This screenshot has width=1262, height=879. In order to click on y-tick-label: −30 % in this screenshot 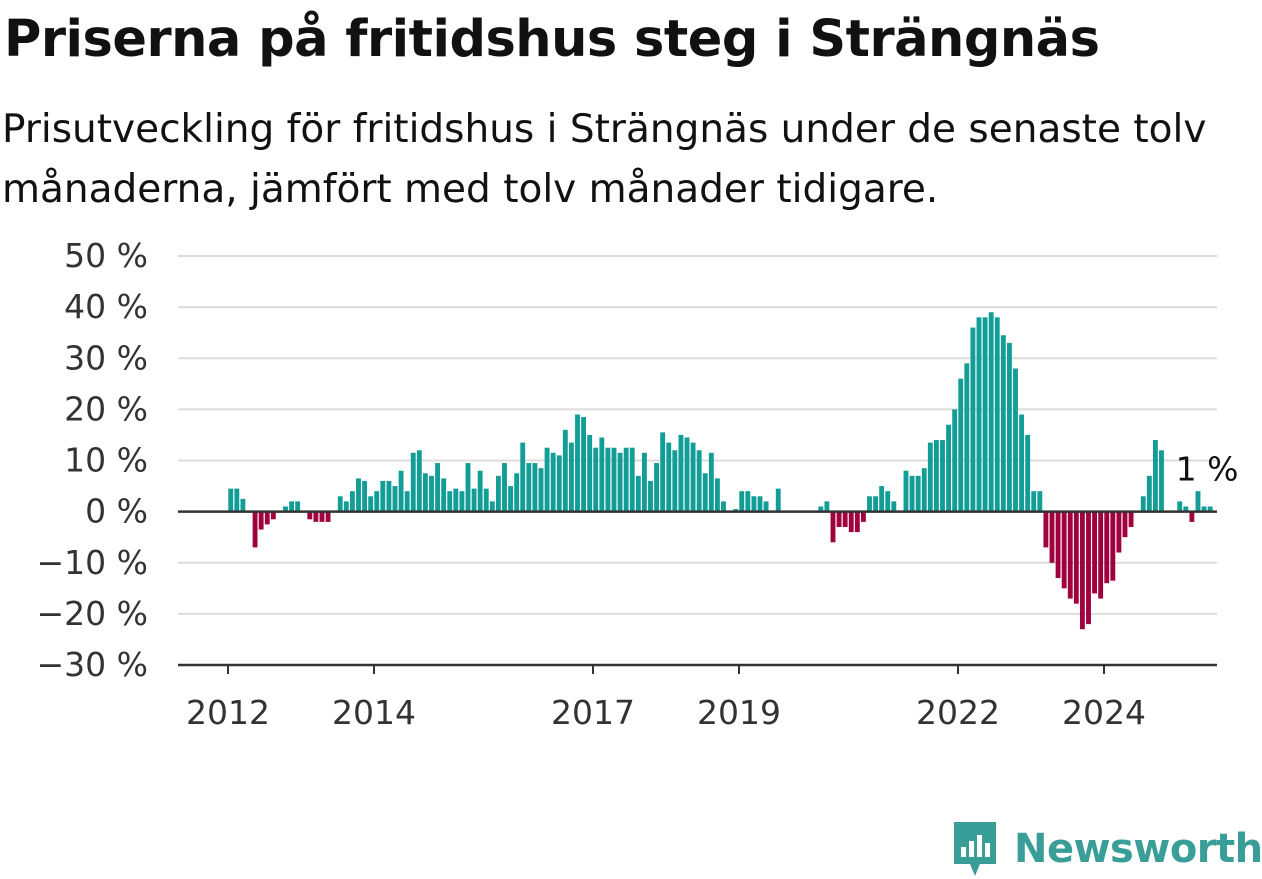, I will do `click(93, 664)`.